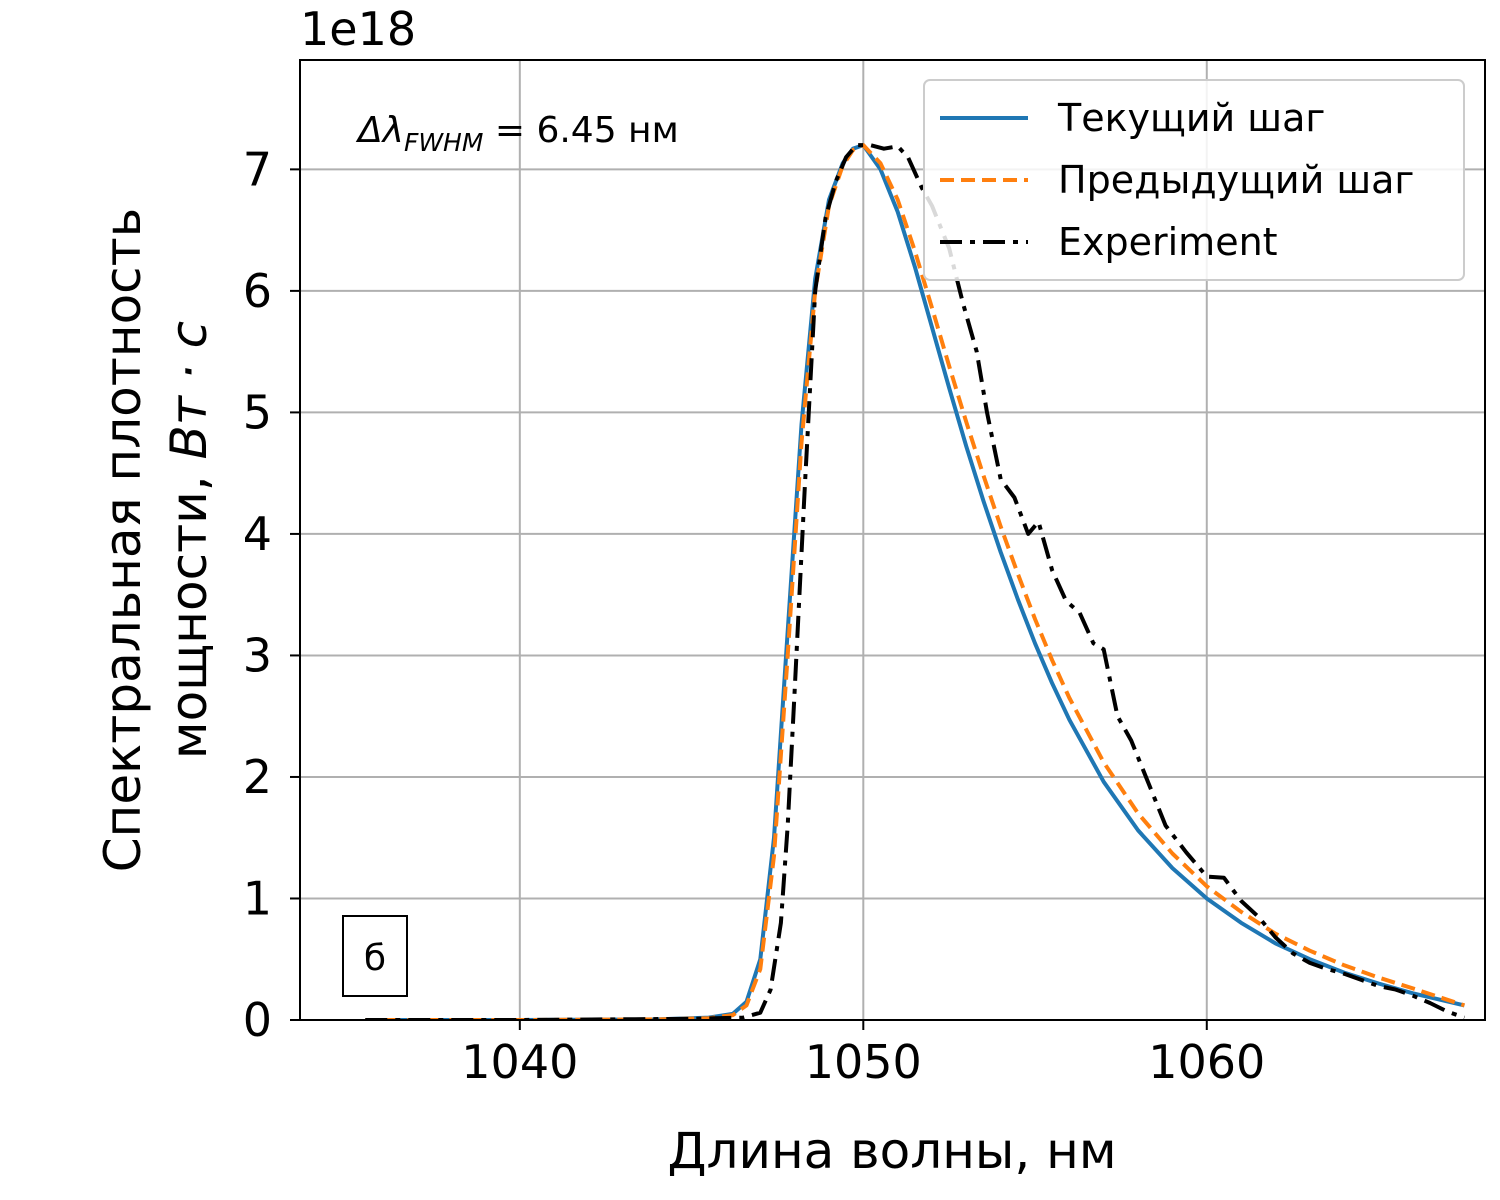  Describe the element at coordinates (271, 594) in the screenshot. I see `y-axis-ticks: 0 1 2 3 4 5 6 7` at that location.